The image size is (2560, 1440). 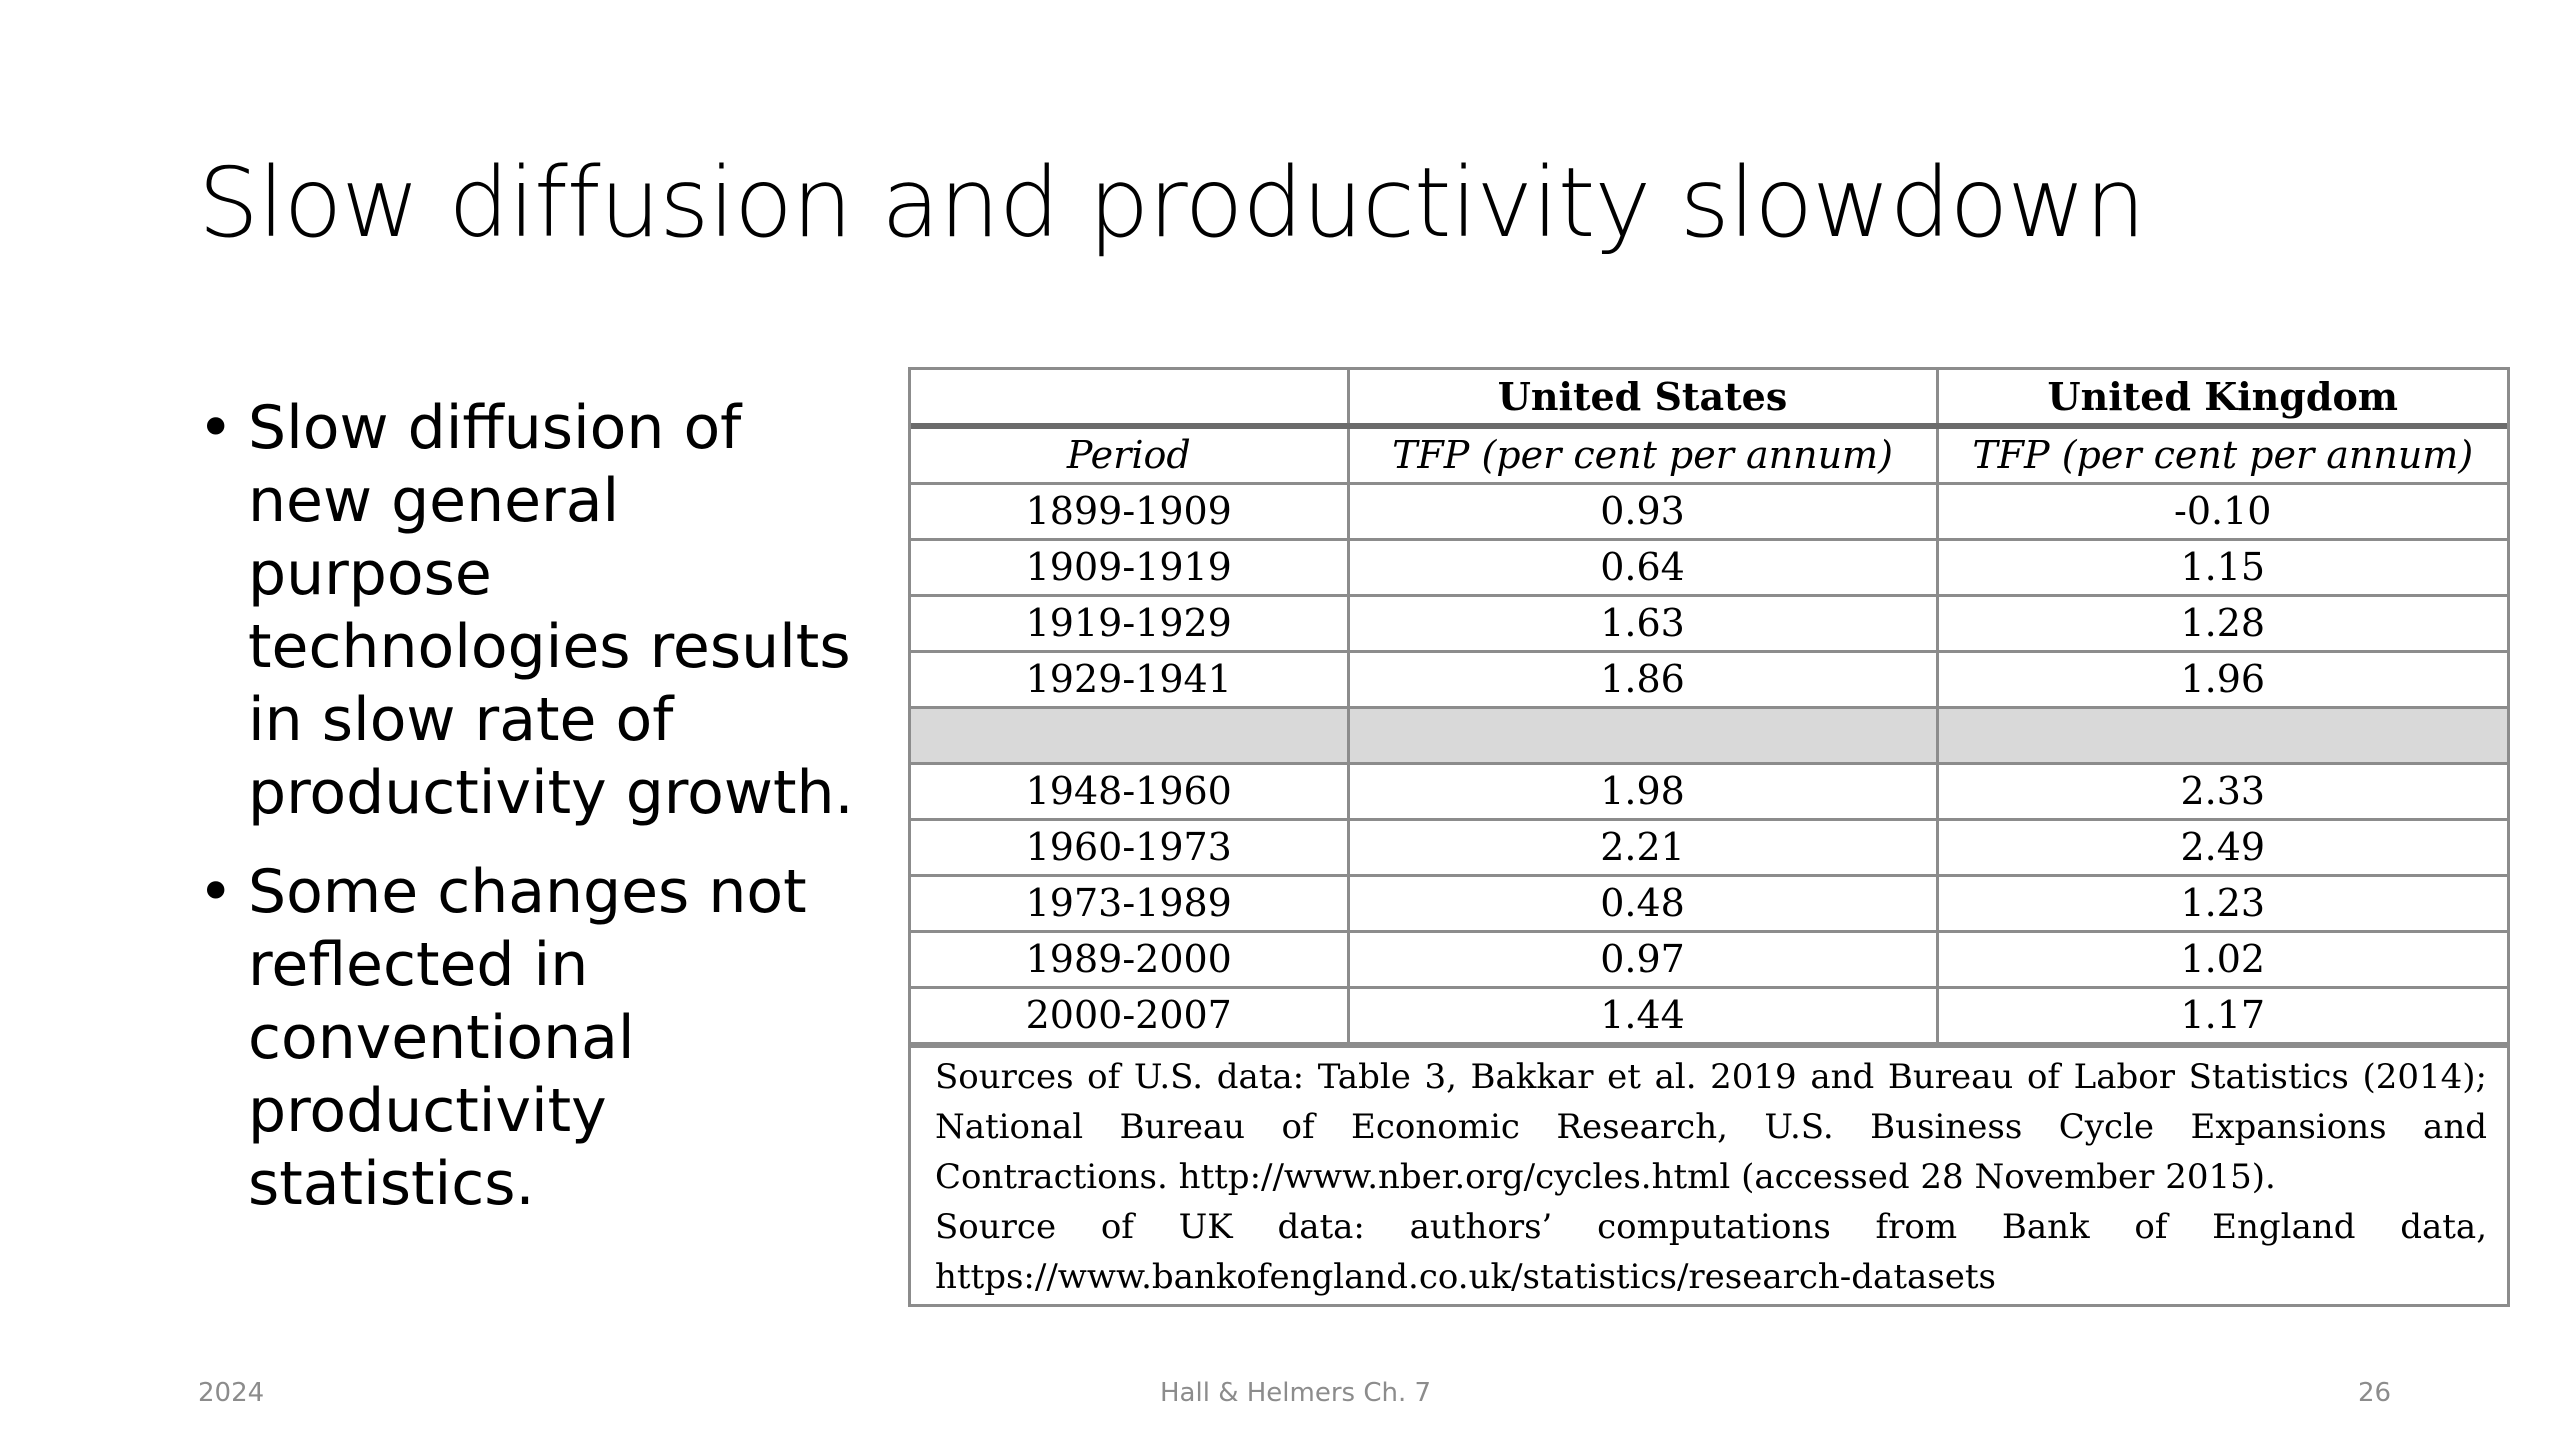 I want to click on header-cell, so click(x=1130, y=399).